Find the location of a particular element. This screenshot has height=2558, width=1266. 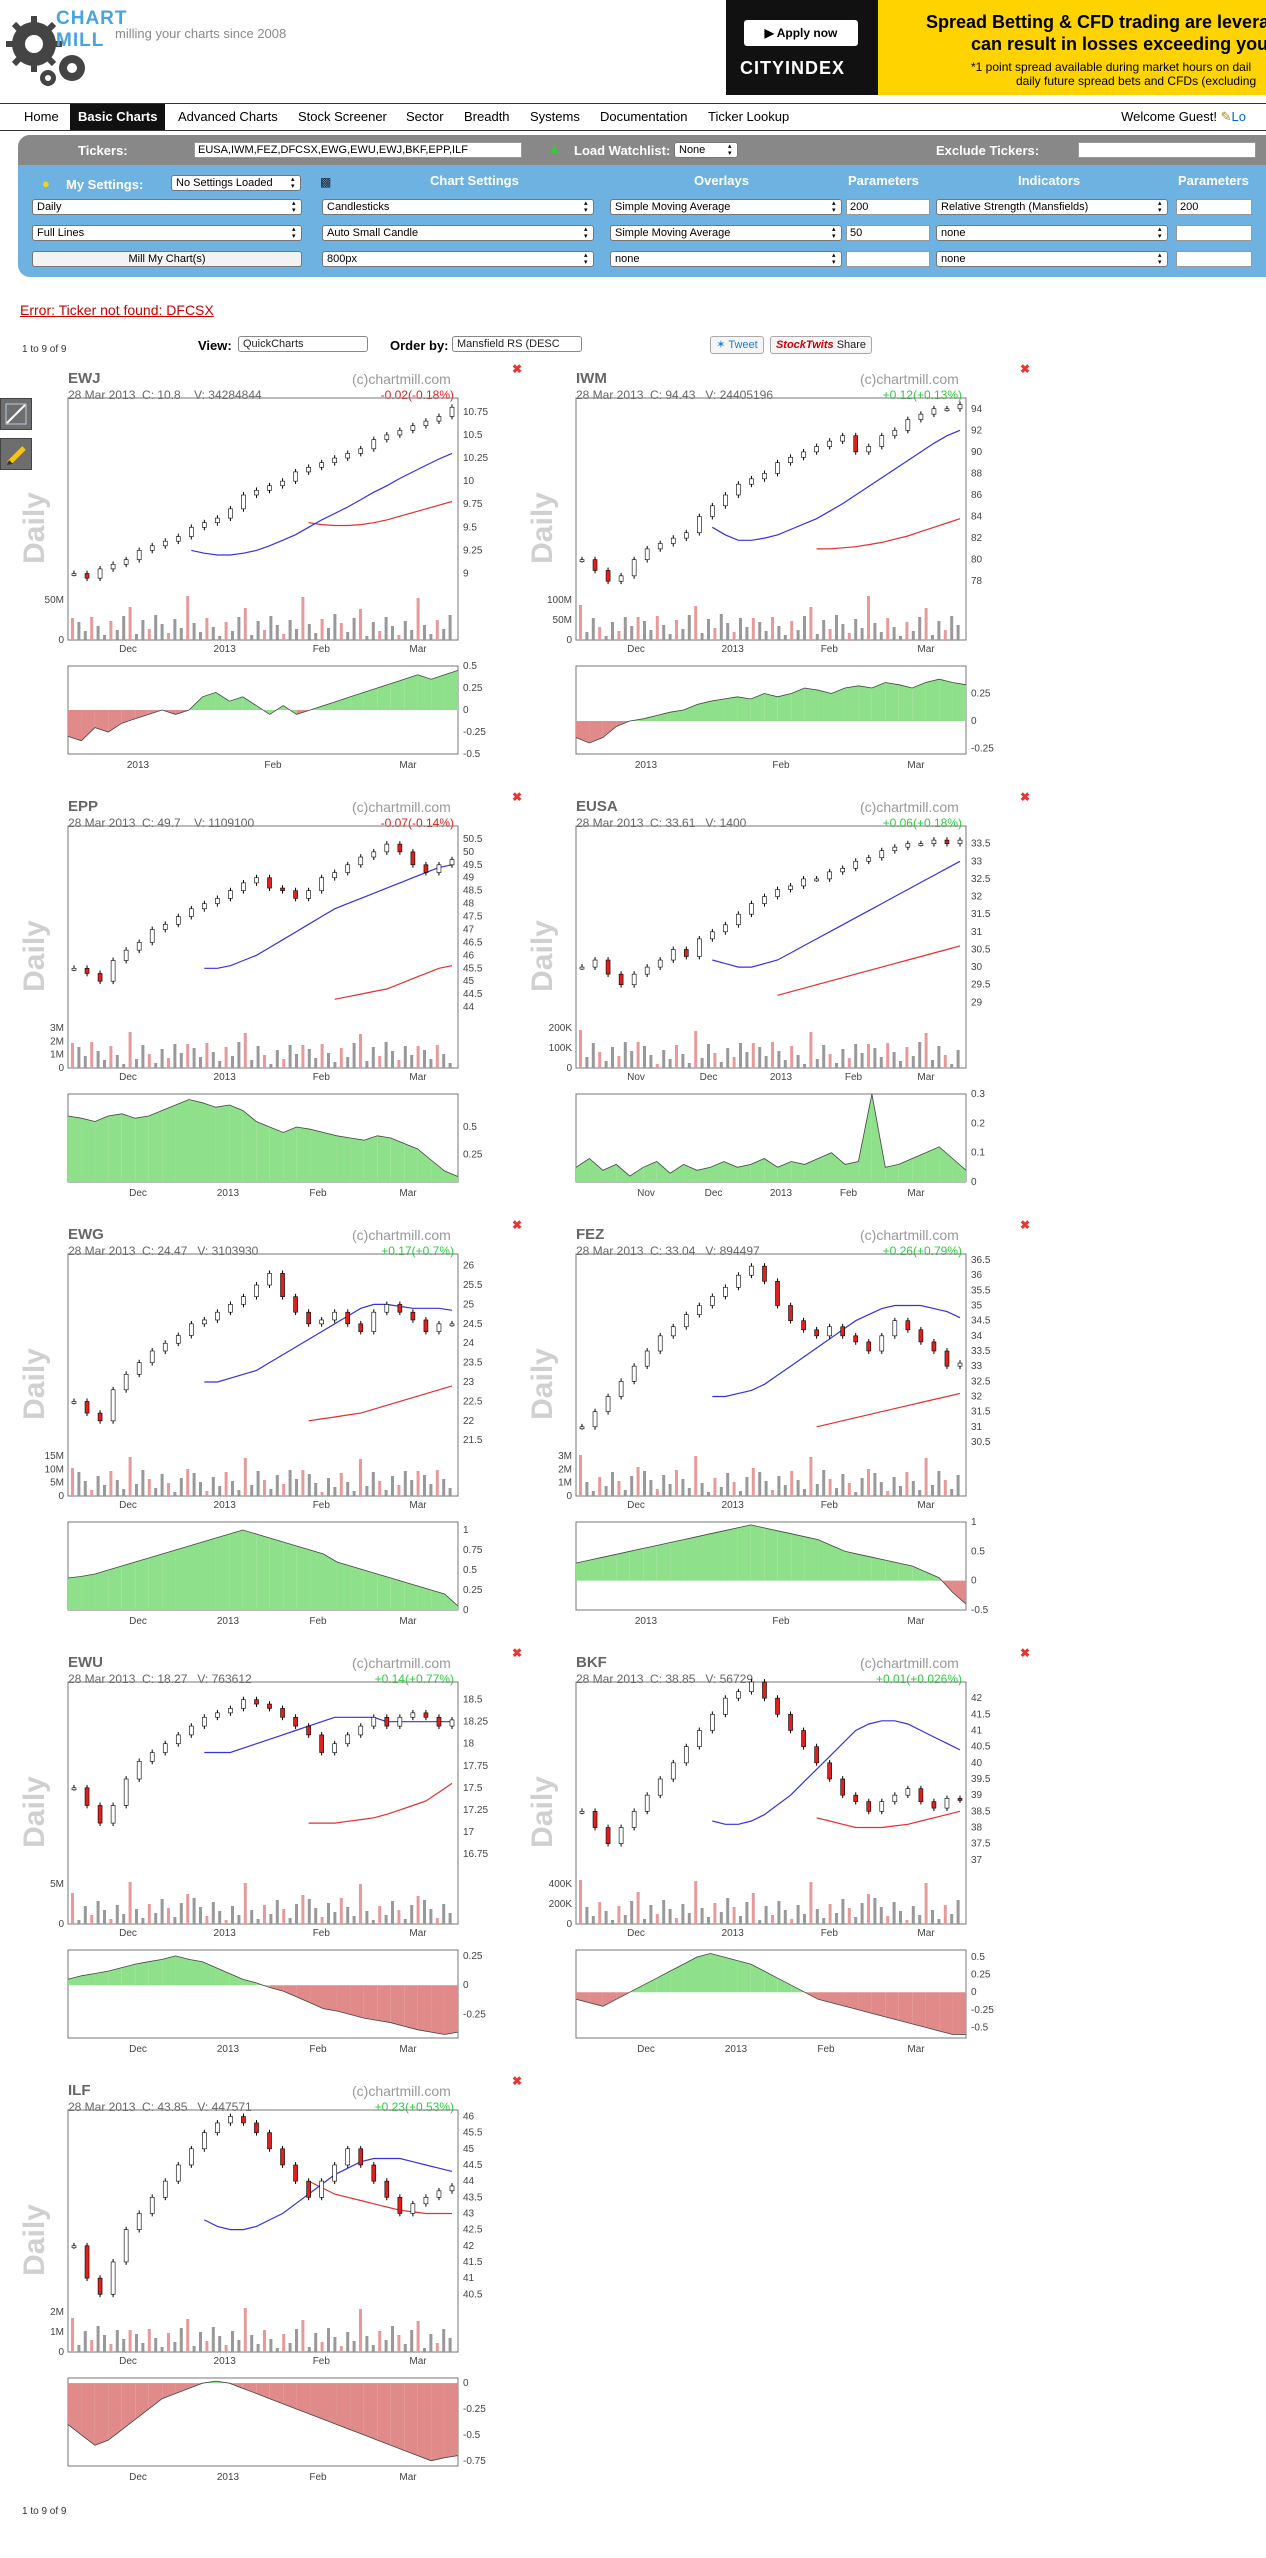

login-icon: ✎ is located at coordinates (1226, 116).